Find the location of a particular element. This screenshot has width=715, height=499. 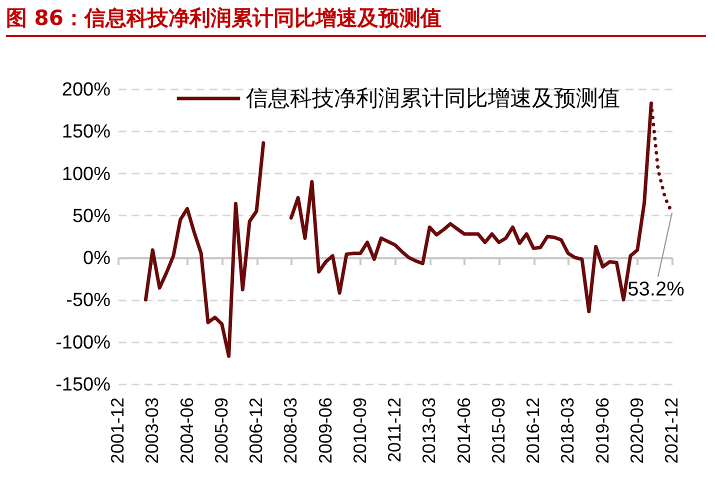

y-tick-label: 50% is located at coordinates (91, 216).